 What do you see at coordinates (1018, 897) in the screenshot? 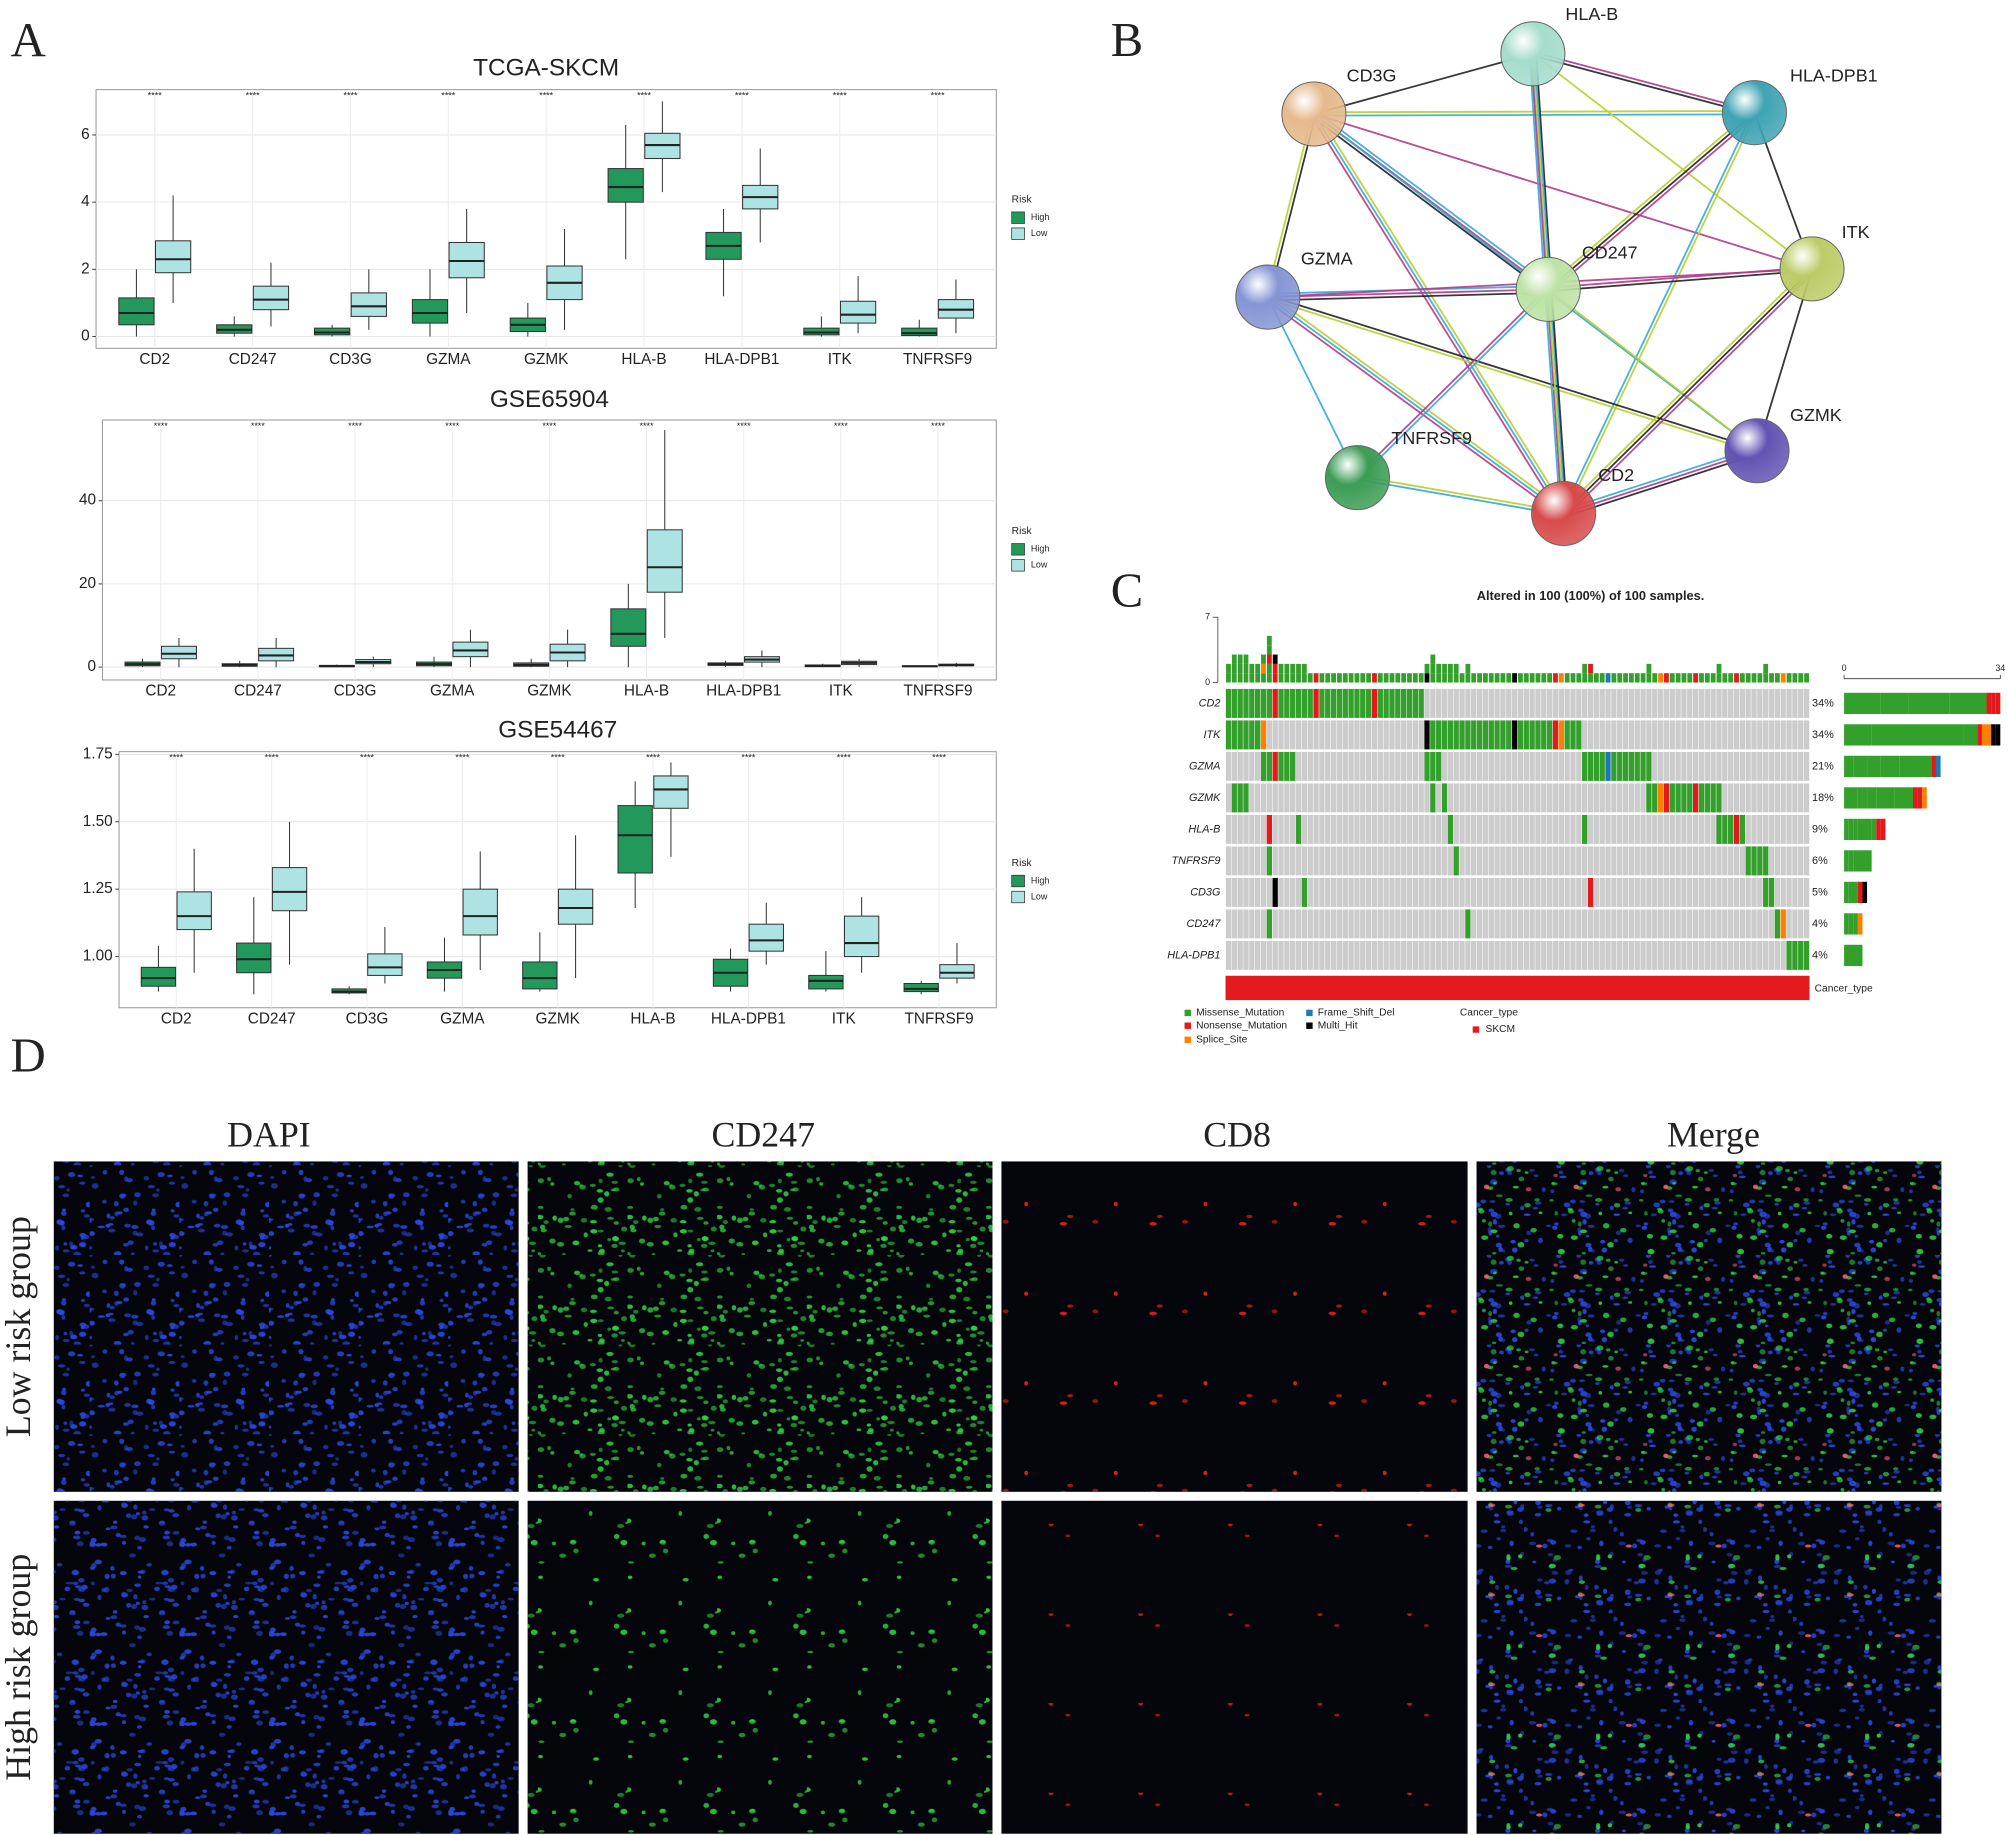
I see `legend-key` at bounding box center [1018, 897].